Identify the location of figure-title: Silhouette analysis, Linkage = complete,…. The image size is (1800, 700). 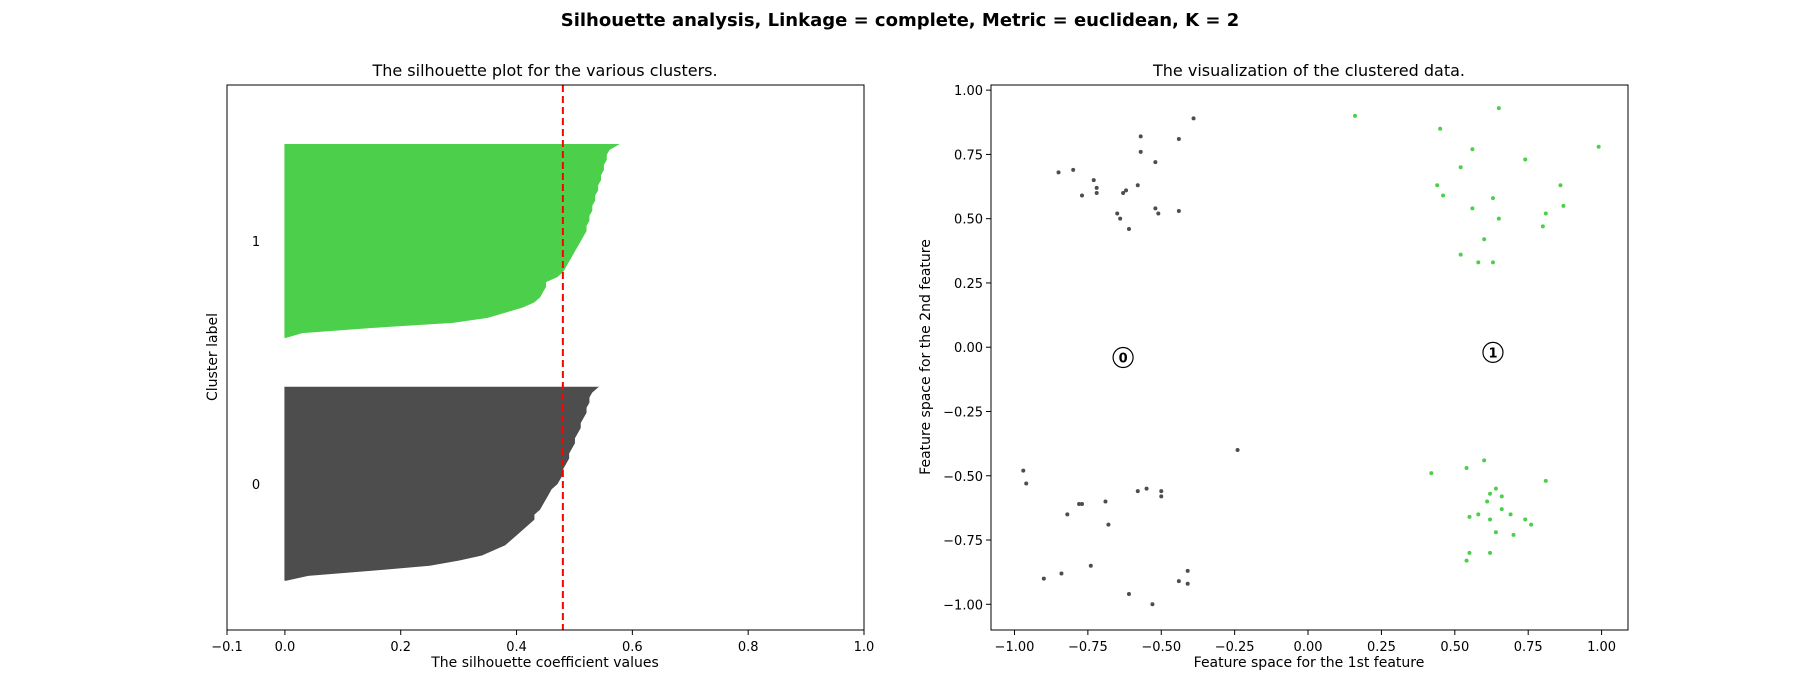
(900, 20).